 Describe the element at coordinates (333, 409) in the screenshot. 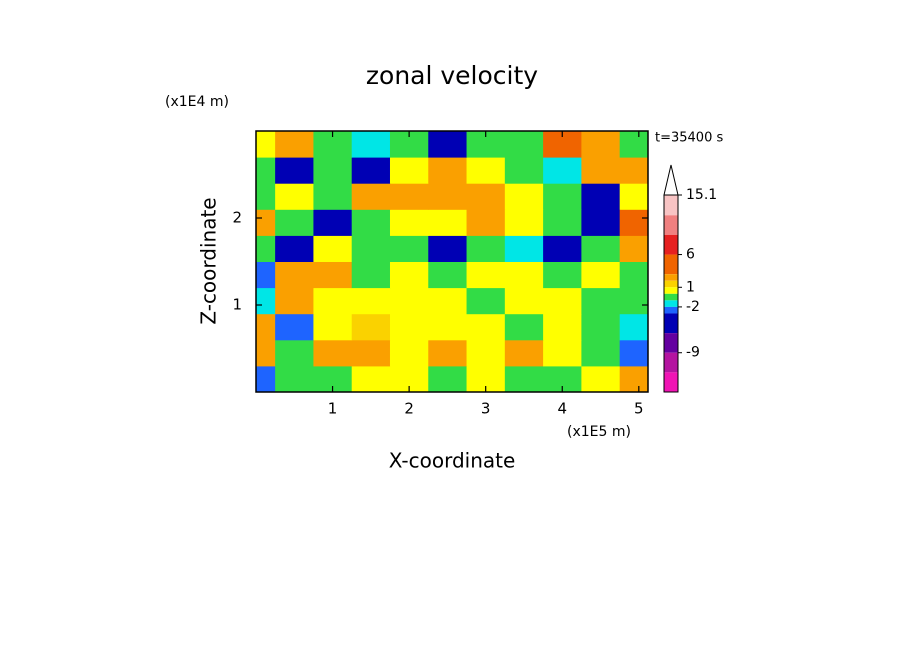

I see `x-tick-label: 1` at that location.